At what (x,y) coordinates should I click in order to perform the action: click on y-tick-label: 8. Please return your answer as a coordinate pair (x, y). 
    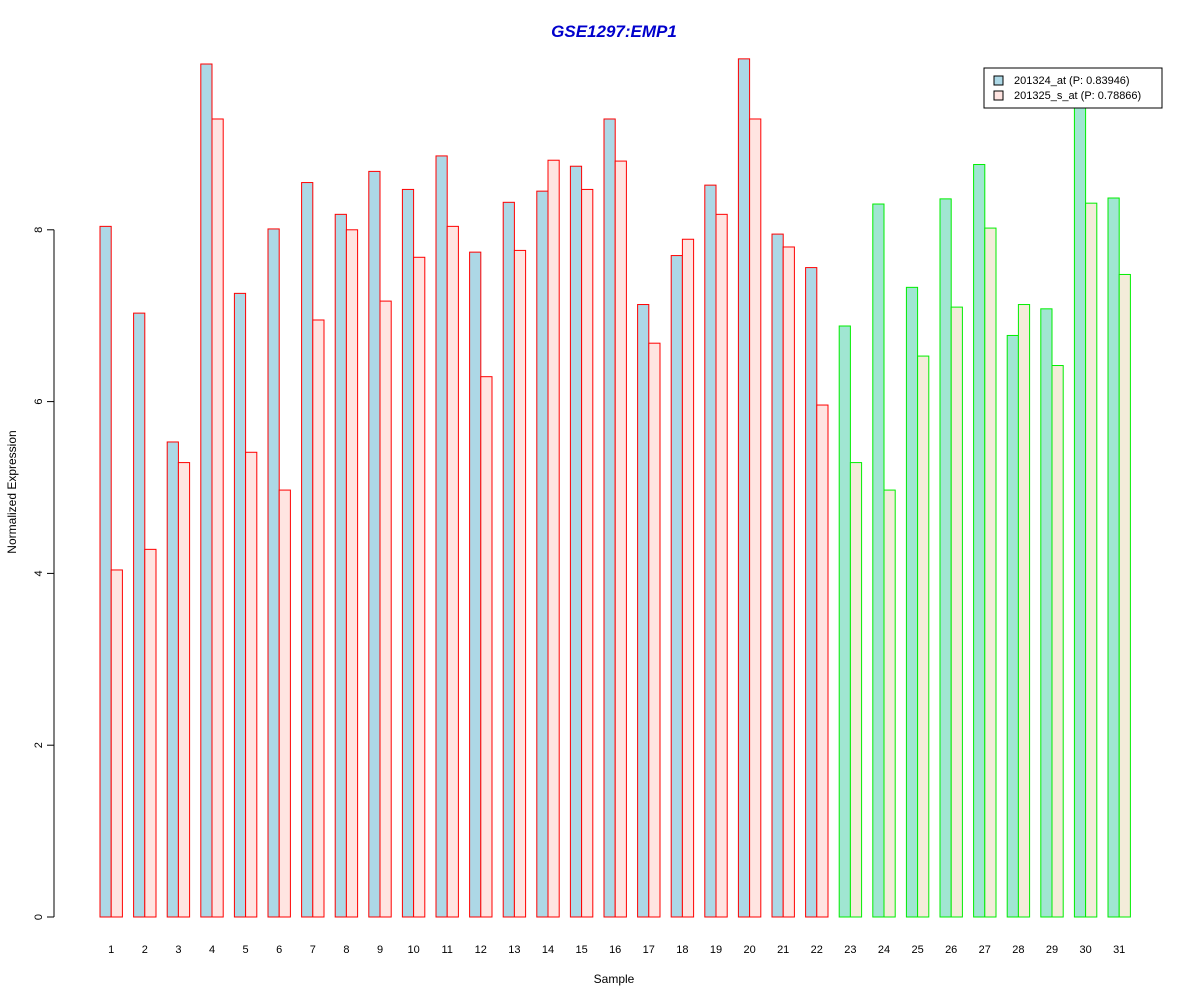
    Looking at the image, I should click on (39, 230).